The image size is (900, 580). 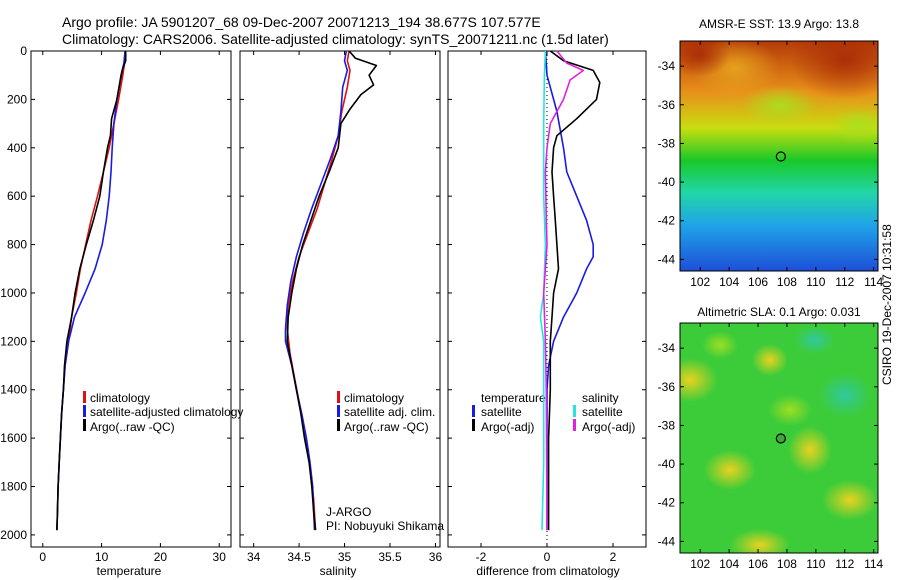 I want to click on legend-label-satellite: satellite adj. clim., so click(x=389, y=412).